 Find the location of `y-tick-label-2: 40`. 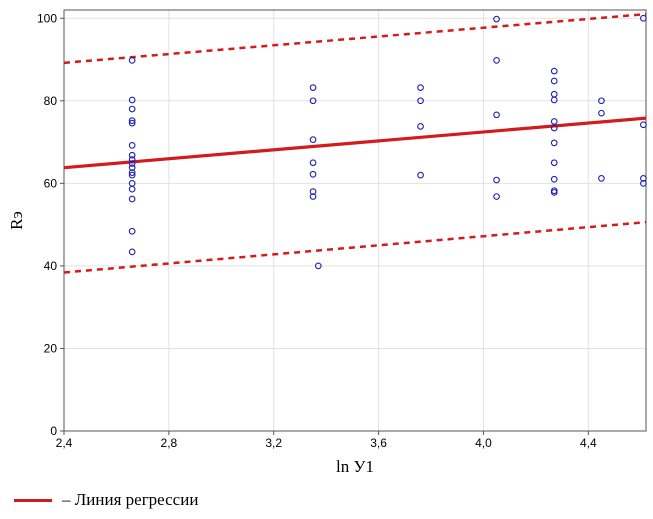

y-tick-label-2: 40 is located at coordinates (51, 266).